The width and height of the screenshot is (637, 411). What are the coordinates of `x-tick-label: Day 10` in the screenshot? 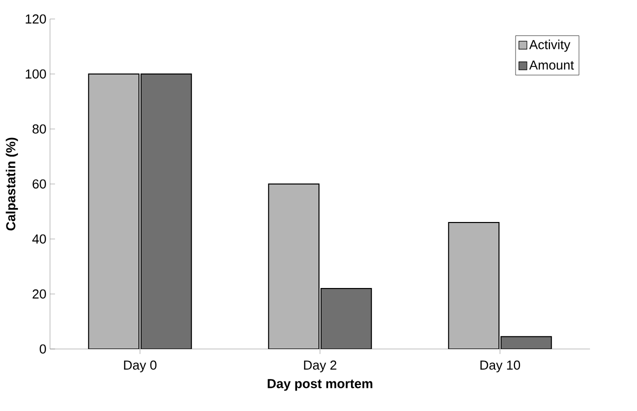 It's located at (500, 366).